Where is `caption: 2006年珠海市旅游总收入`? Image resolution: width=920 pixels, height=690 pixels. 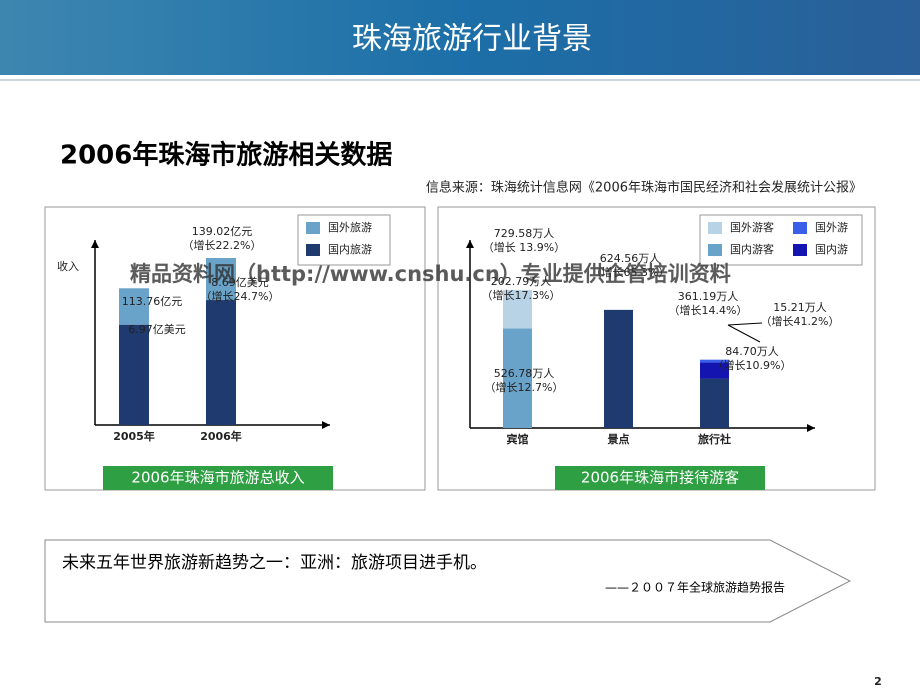 caption: 2006年珠海市旅游总收入 is located at coordinates (217, 478).